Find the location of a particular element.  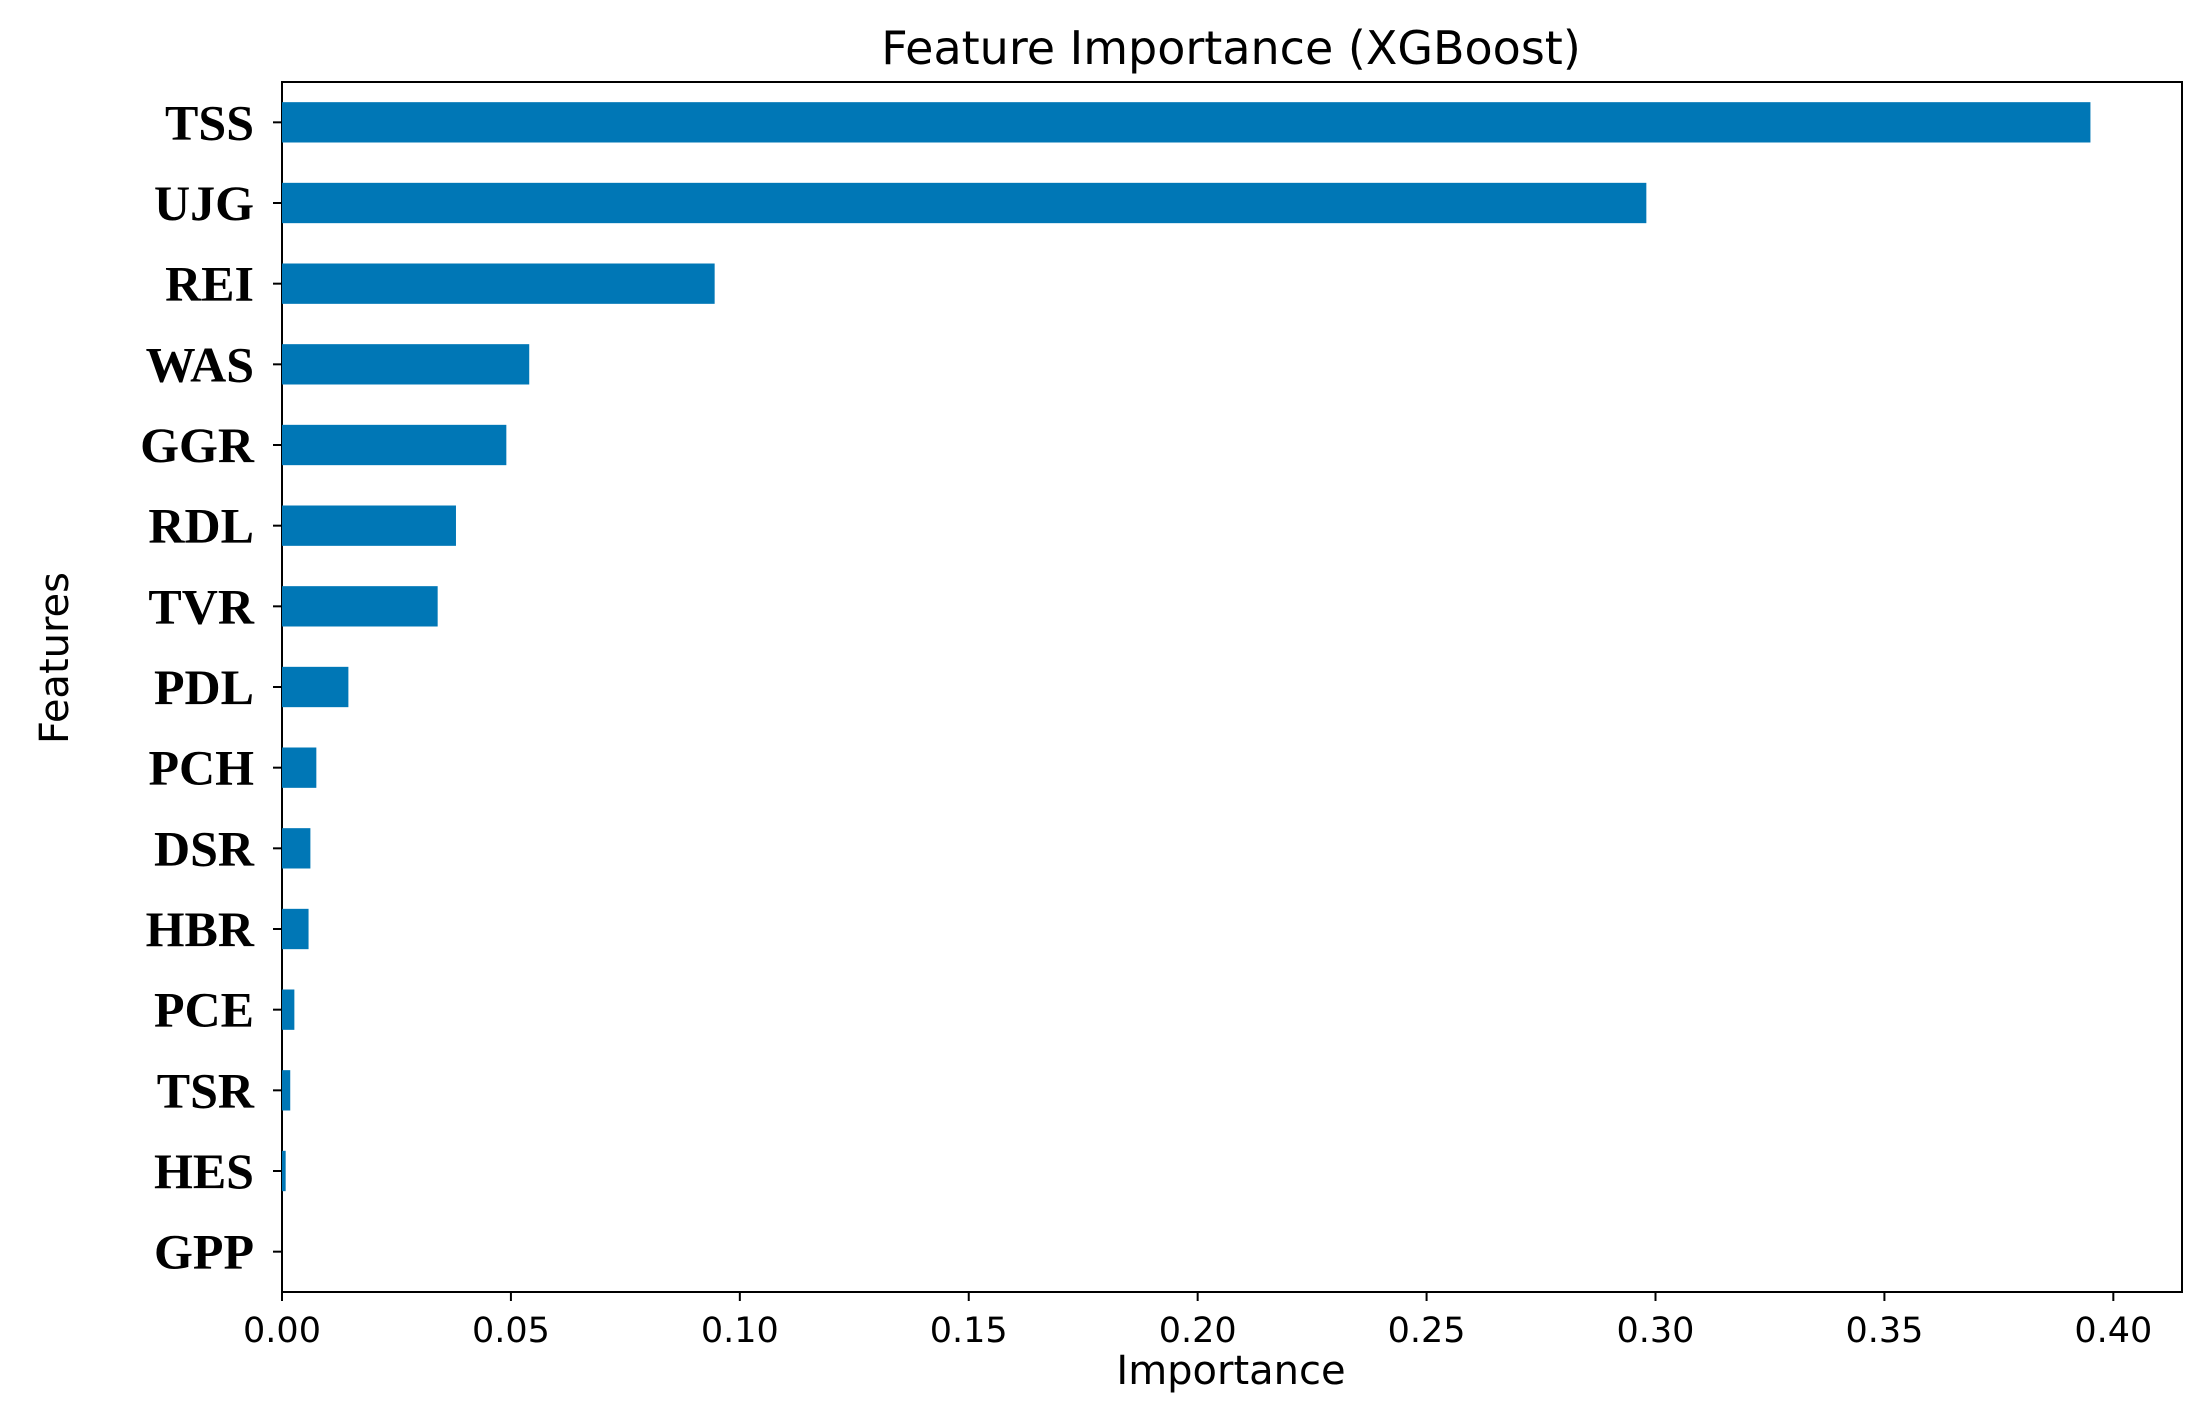

bar-rdl is located at coordinates (369, 525).